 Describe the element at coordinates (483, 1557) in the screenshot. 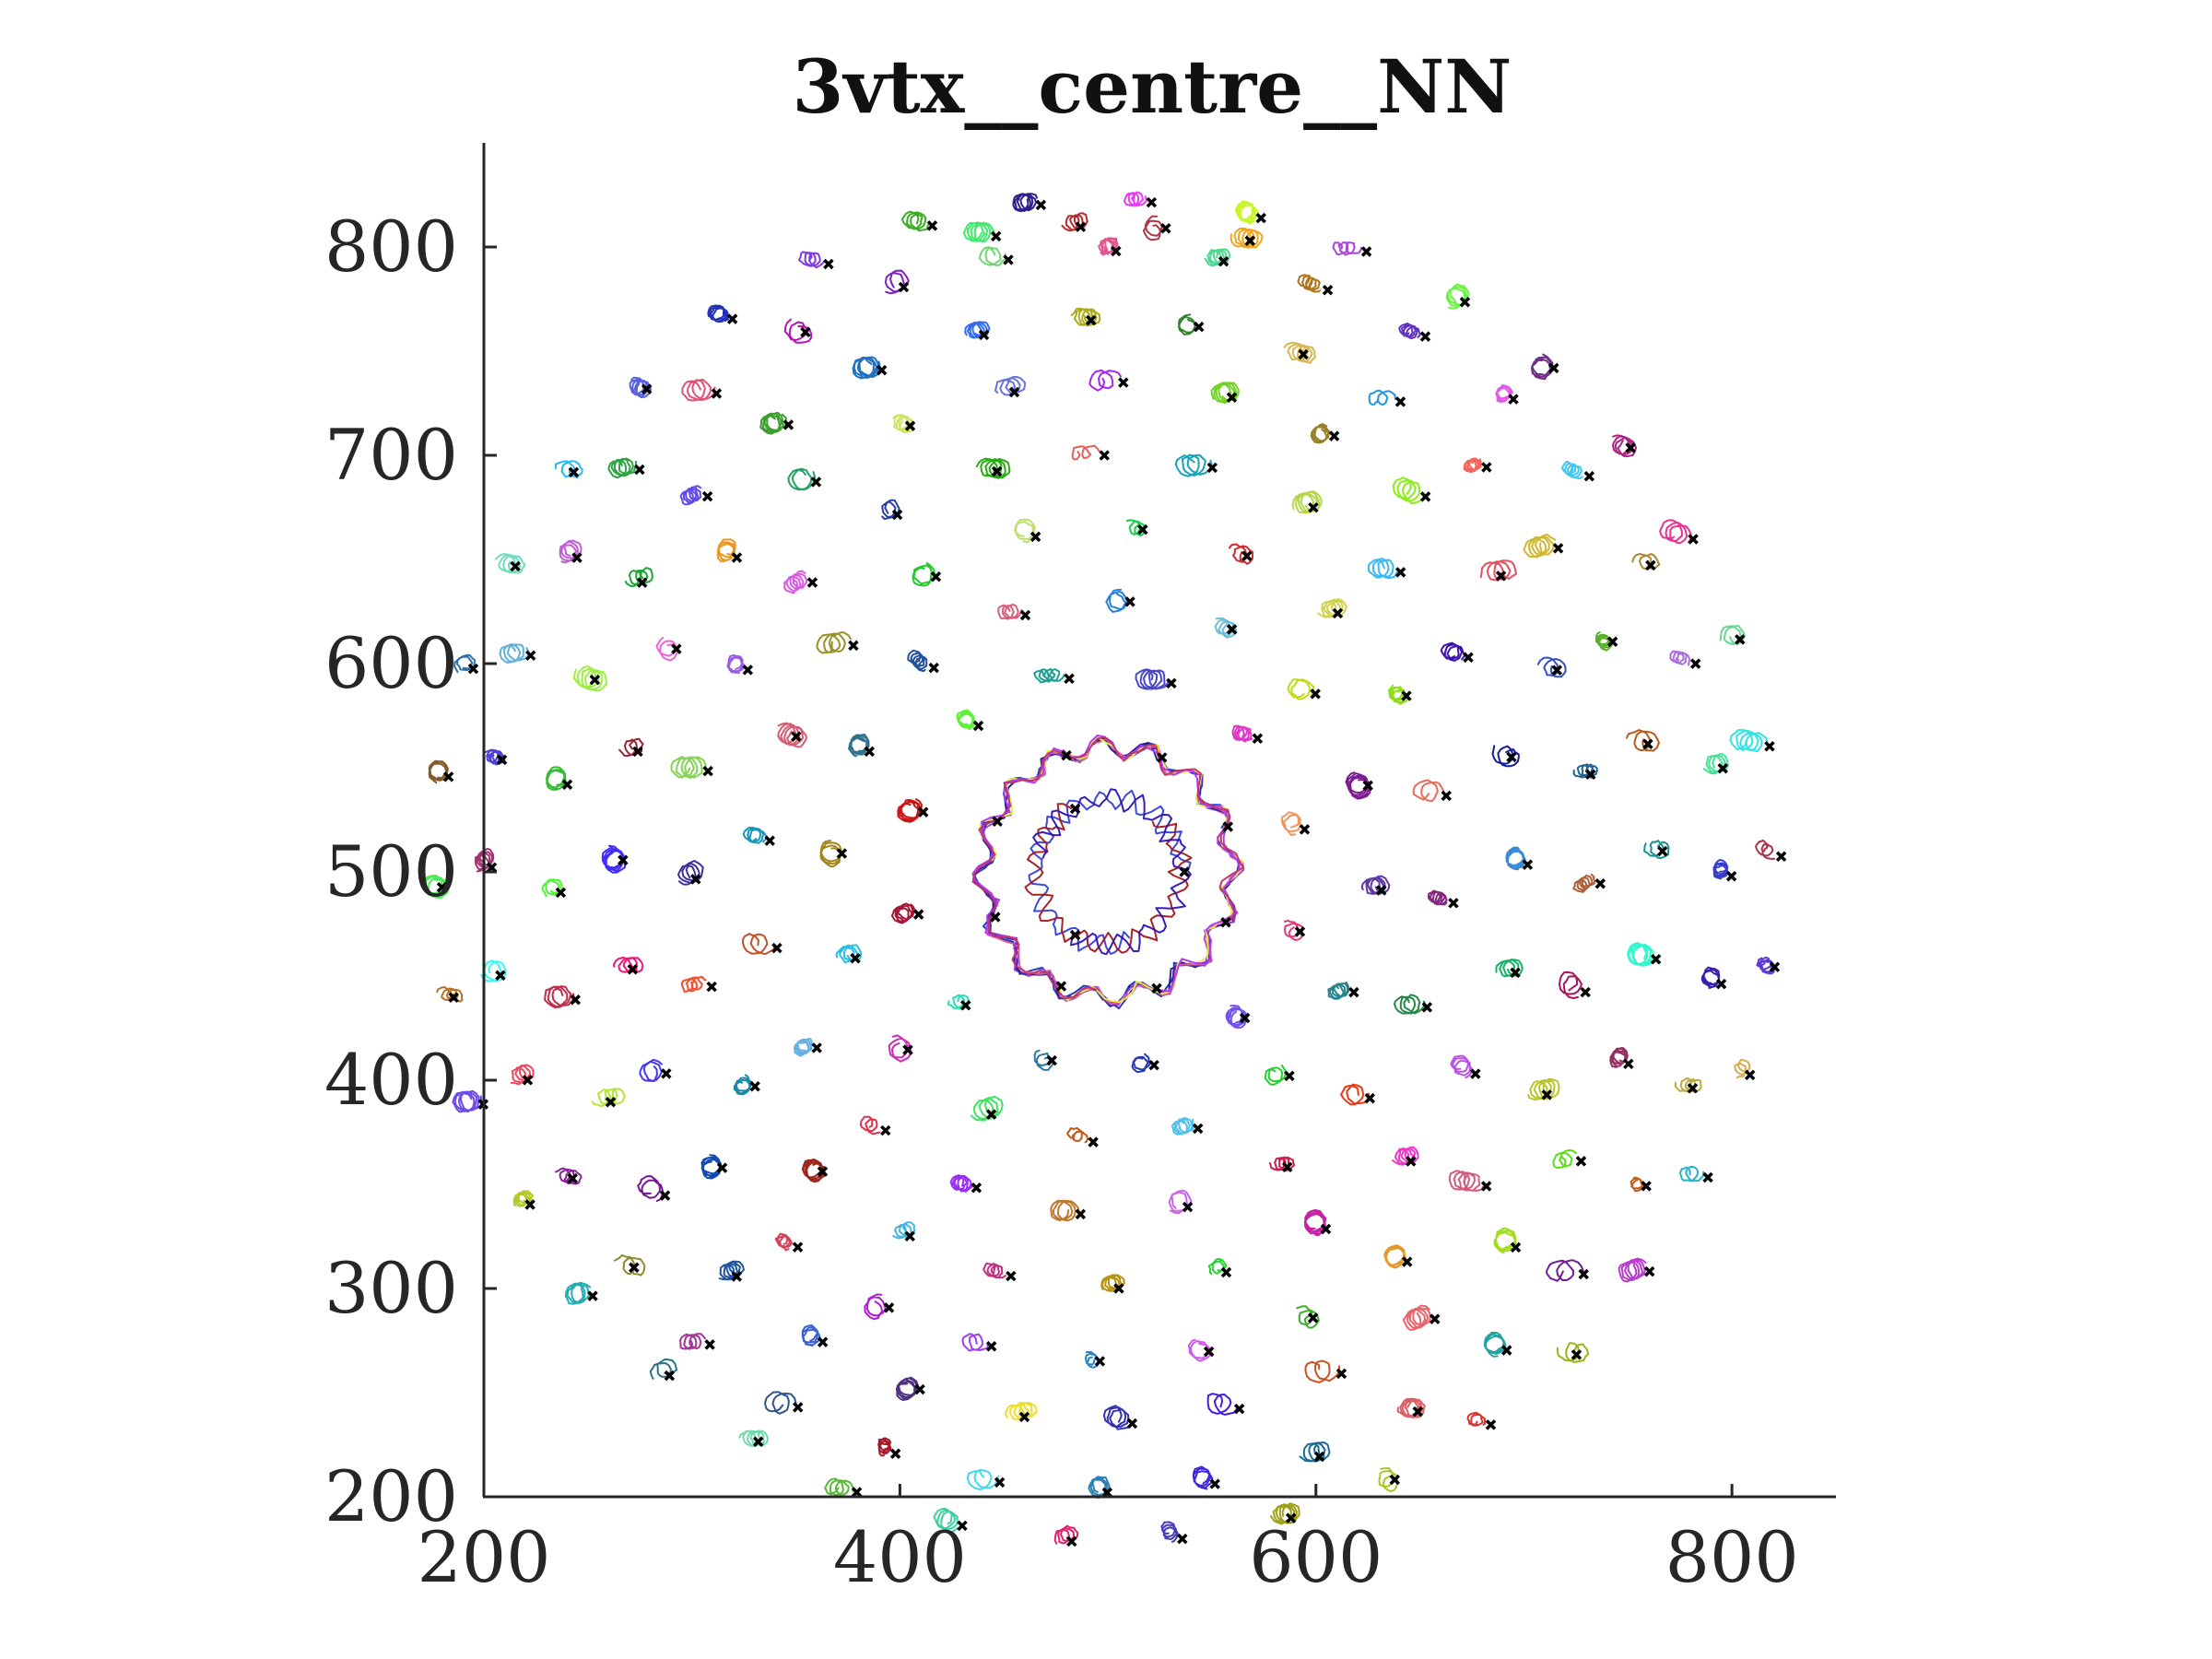

I see `x-tick-label: 200` at that location.